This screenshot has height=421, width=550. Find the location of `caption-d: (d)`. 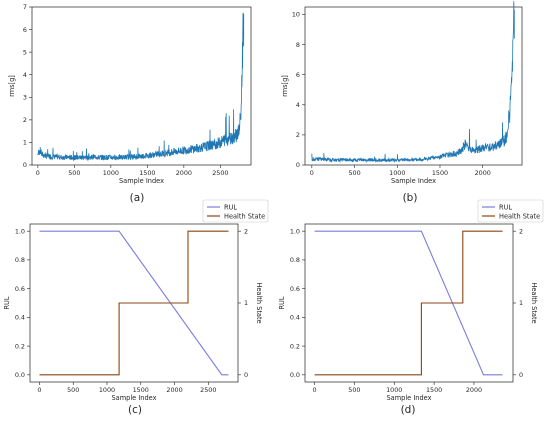

caption-d: (d) is located at coordinates (408, 410).